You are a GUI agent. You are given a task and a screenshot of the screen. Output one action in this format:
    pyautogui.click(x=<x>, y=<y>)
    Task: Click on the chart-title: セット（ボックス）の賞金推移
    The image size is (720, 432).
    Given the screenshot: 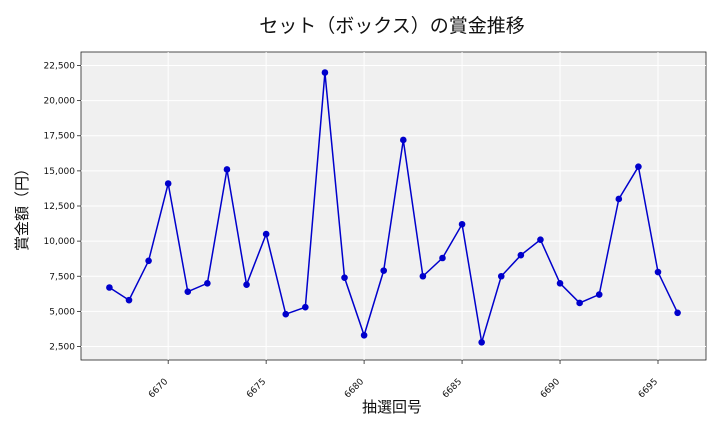 What is the action you would take?
    pyautogui.click(x=391, y=26)
    